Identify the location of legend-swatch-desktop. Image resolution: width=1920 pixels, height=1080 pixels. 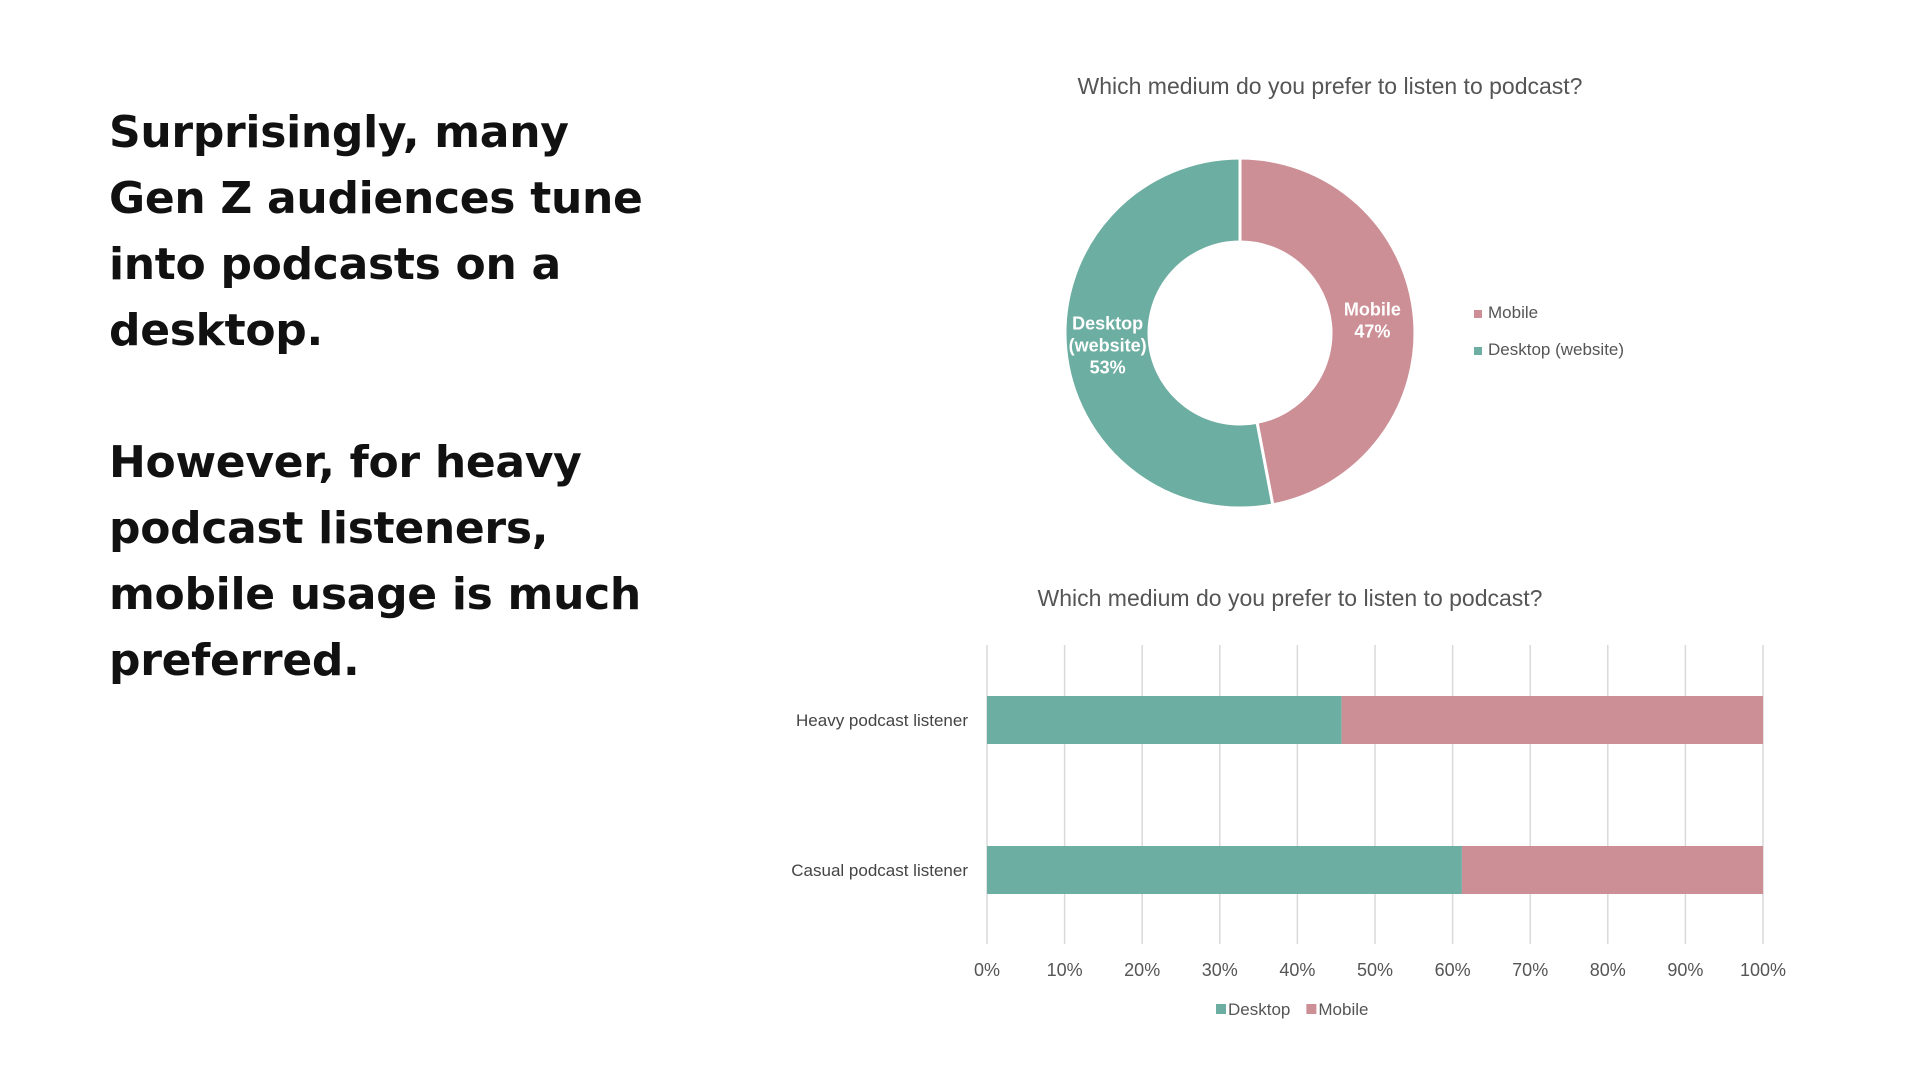
(1221, 1009).